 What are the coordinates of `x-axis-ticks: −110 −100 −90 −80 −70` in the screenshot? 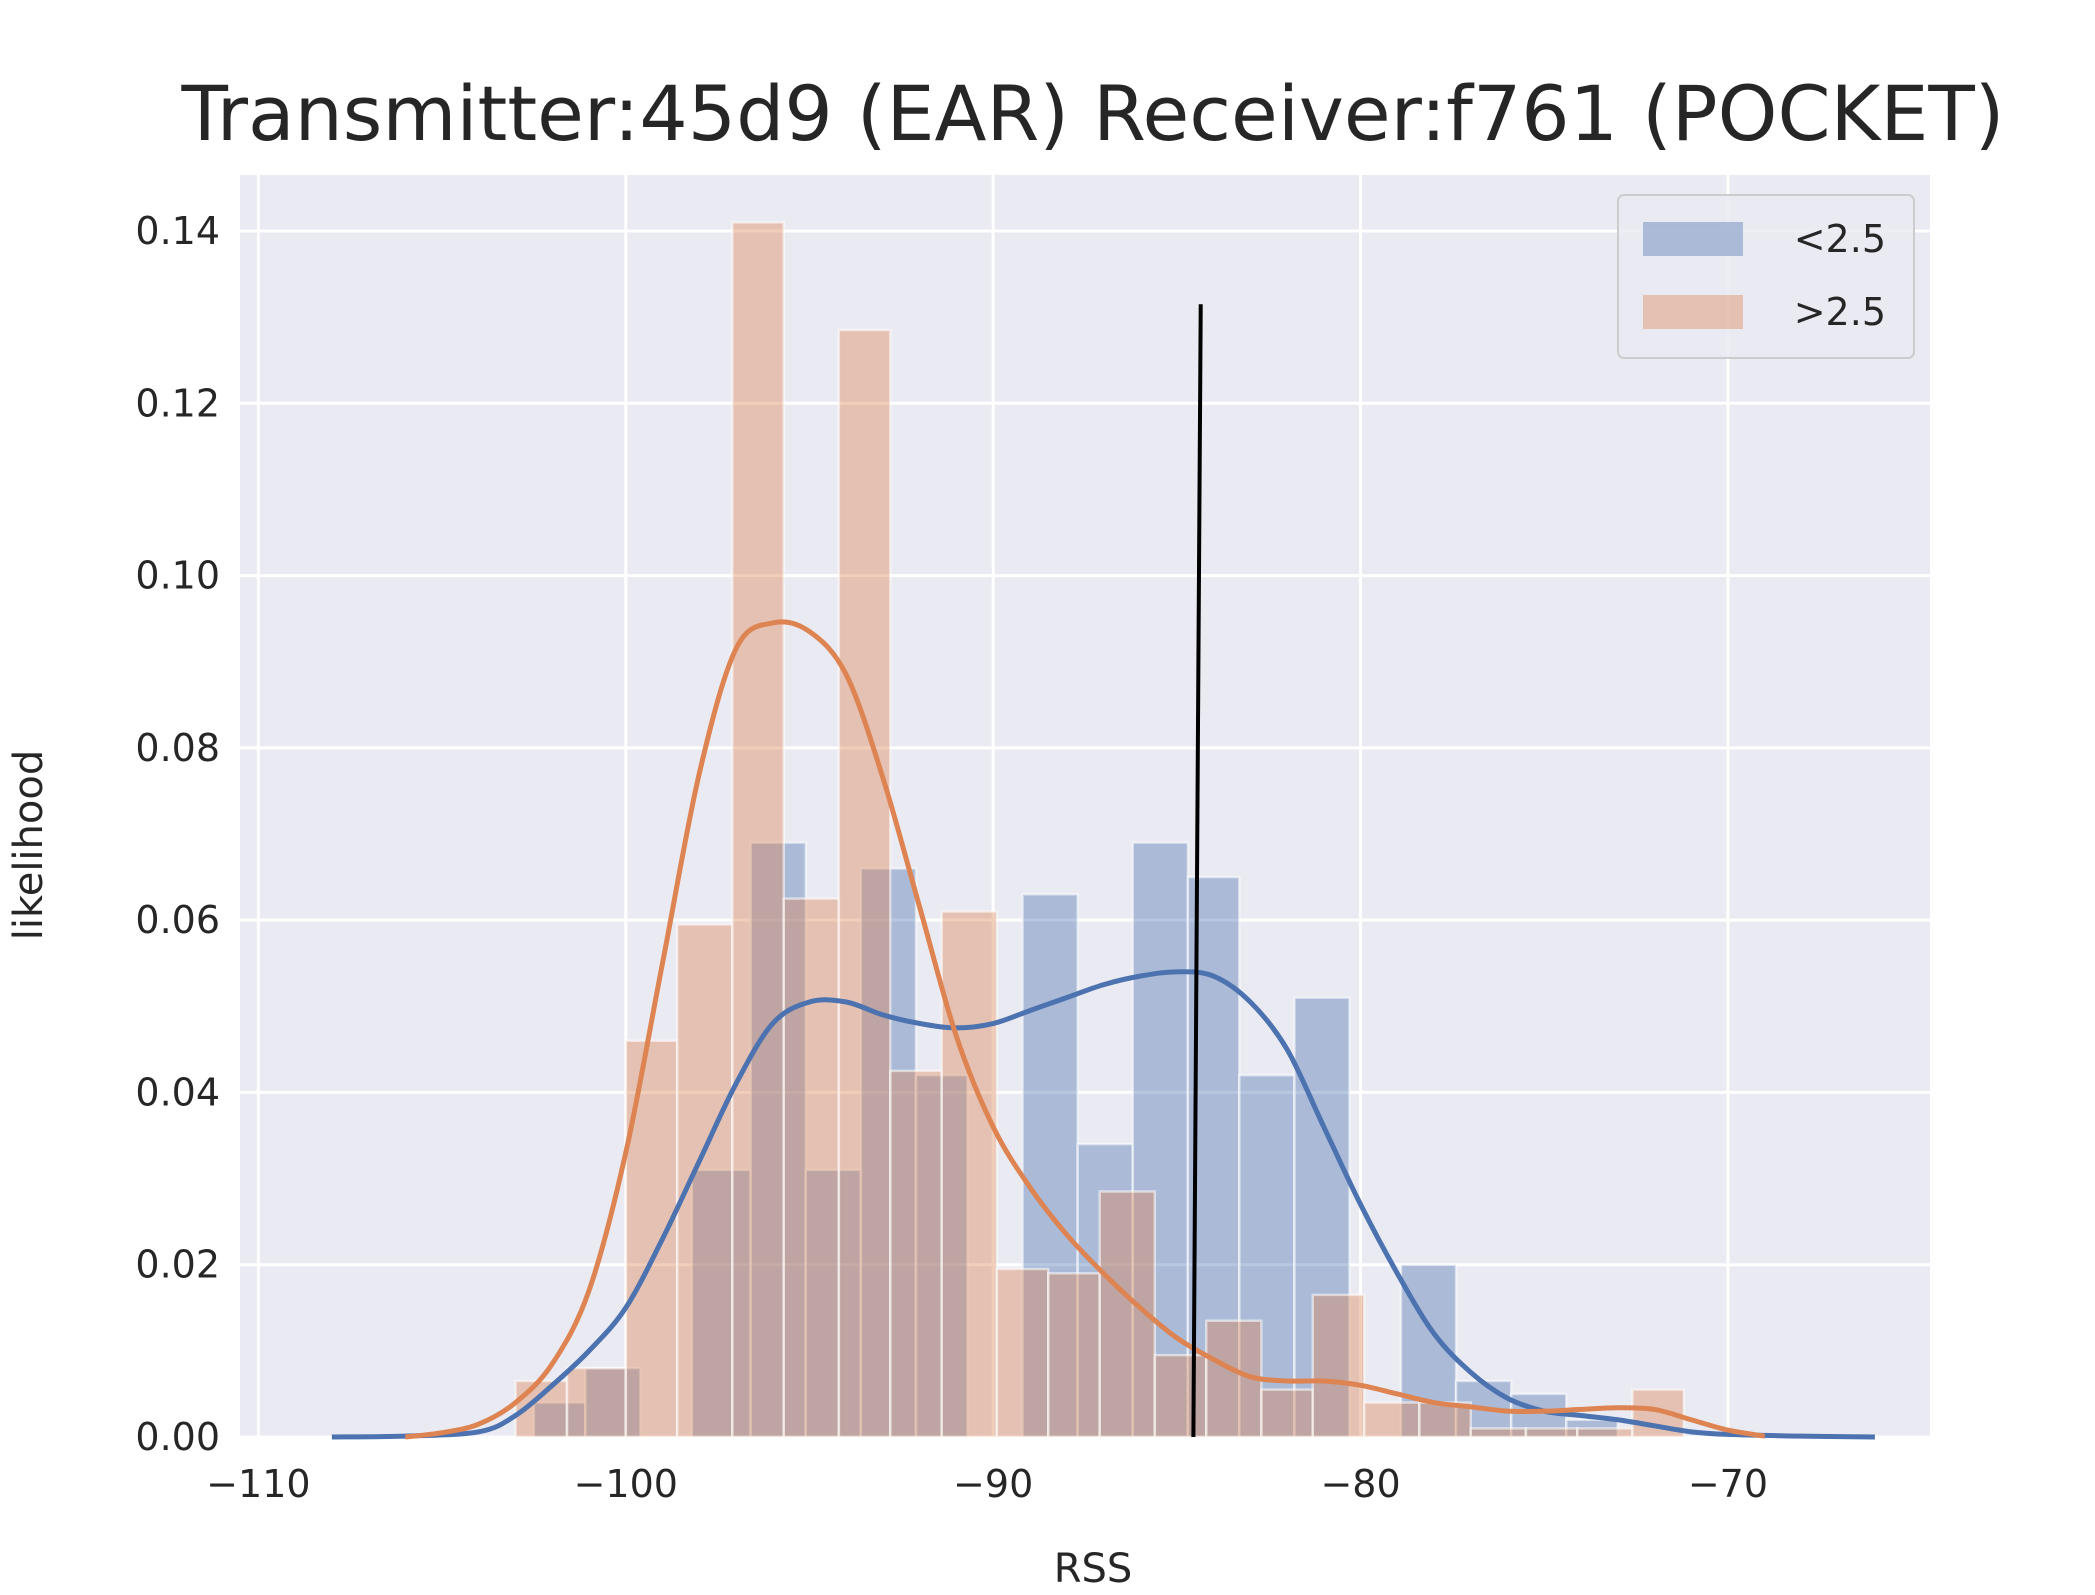 It's located at (987, 1484).